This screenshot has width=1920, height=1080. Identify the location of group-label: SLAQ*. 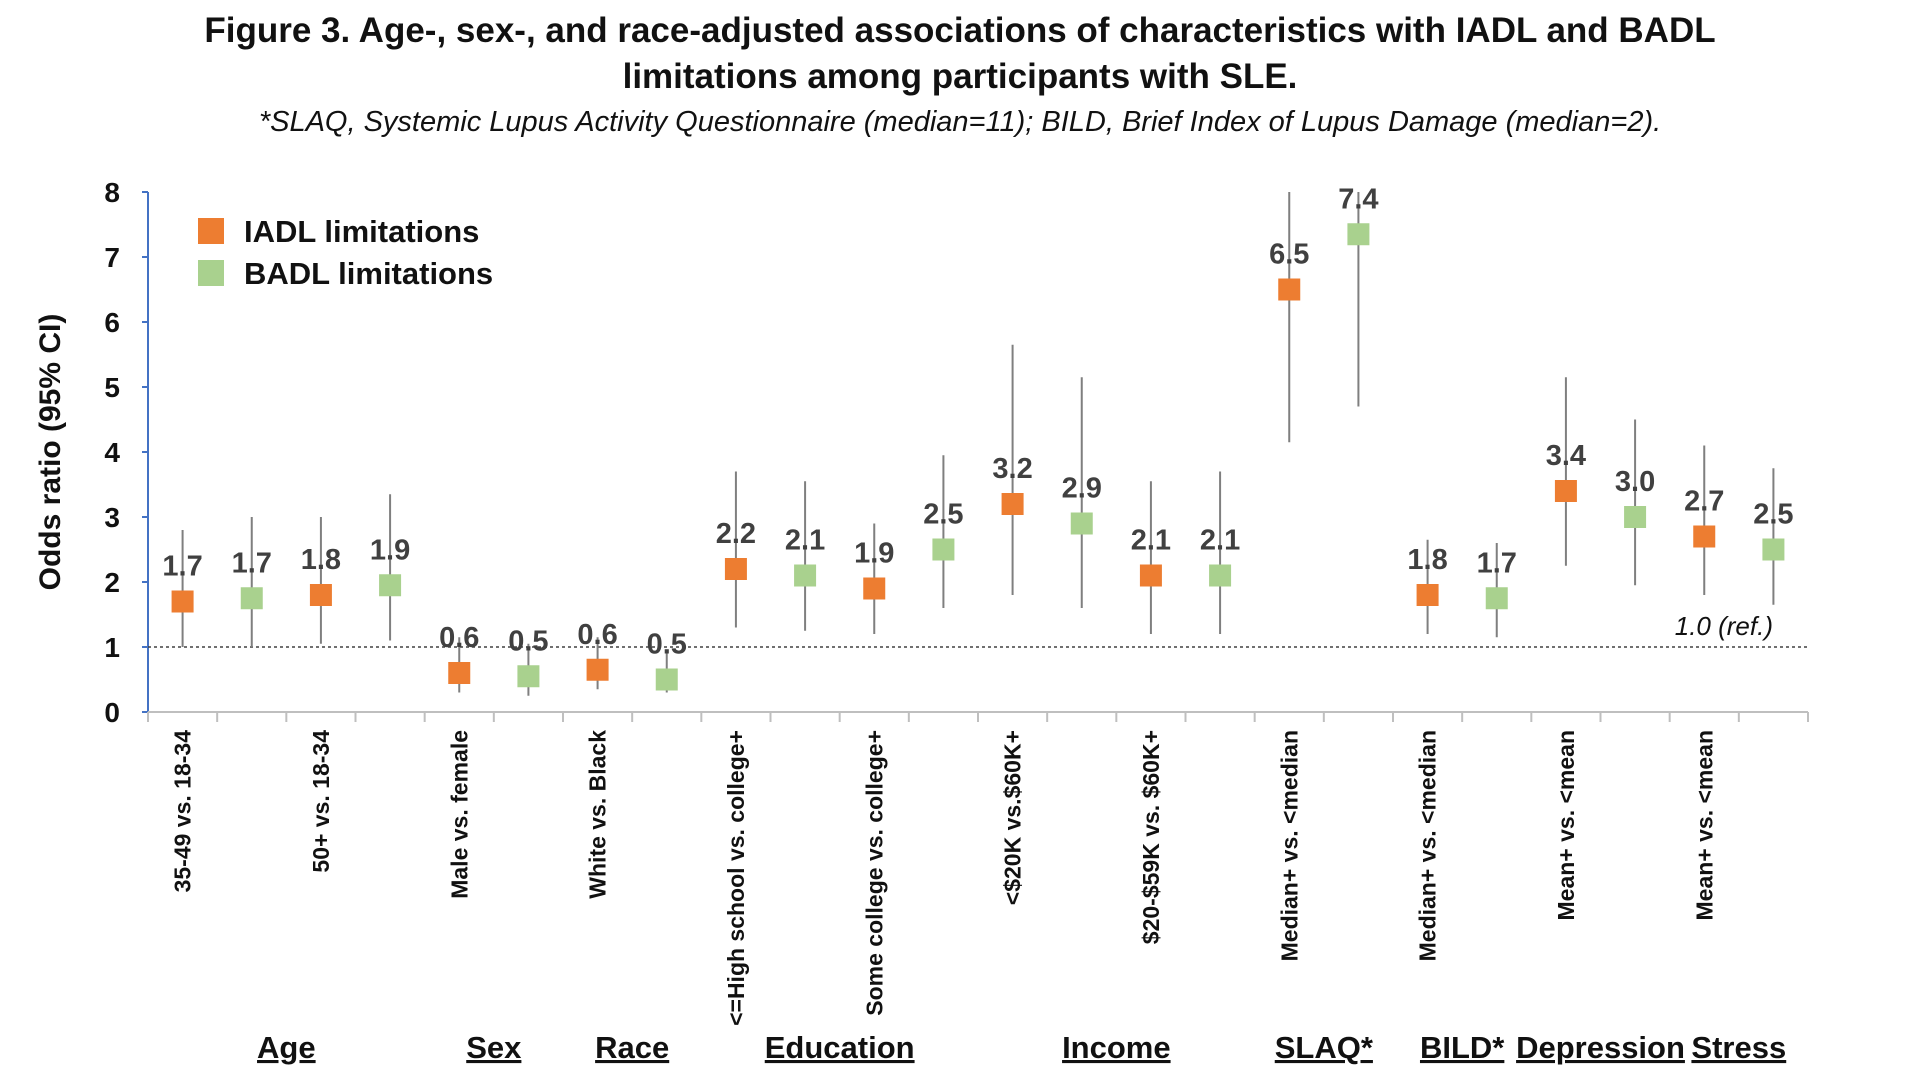
(1324, 1047).